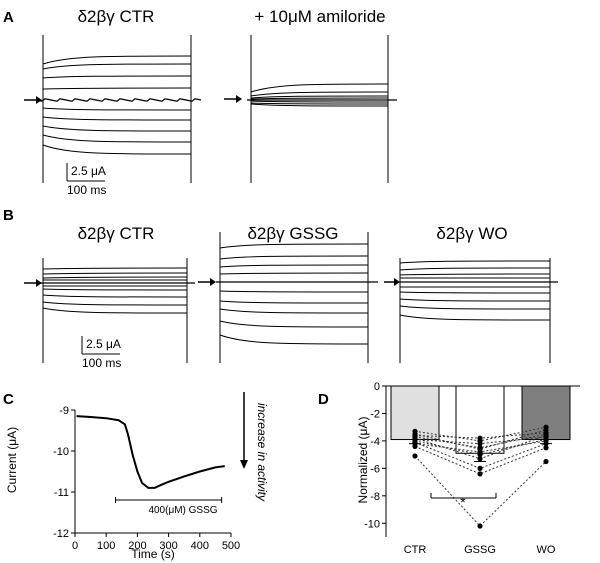 This screenshot has width=600, height=563. Describe the element at coordinates (471, 233) in the screenshot. I see `panel-b-title-wo: δ2βγ WO` at that location.